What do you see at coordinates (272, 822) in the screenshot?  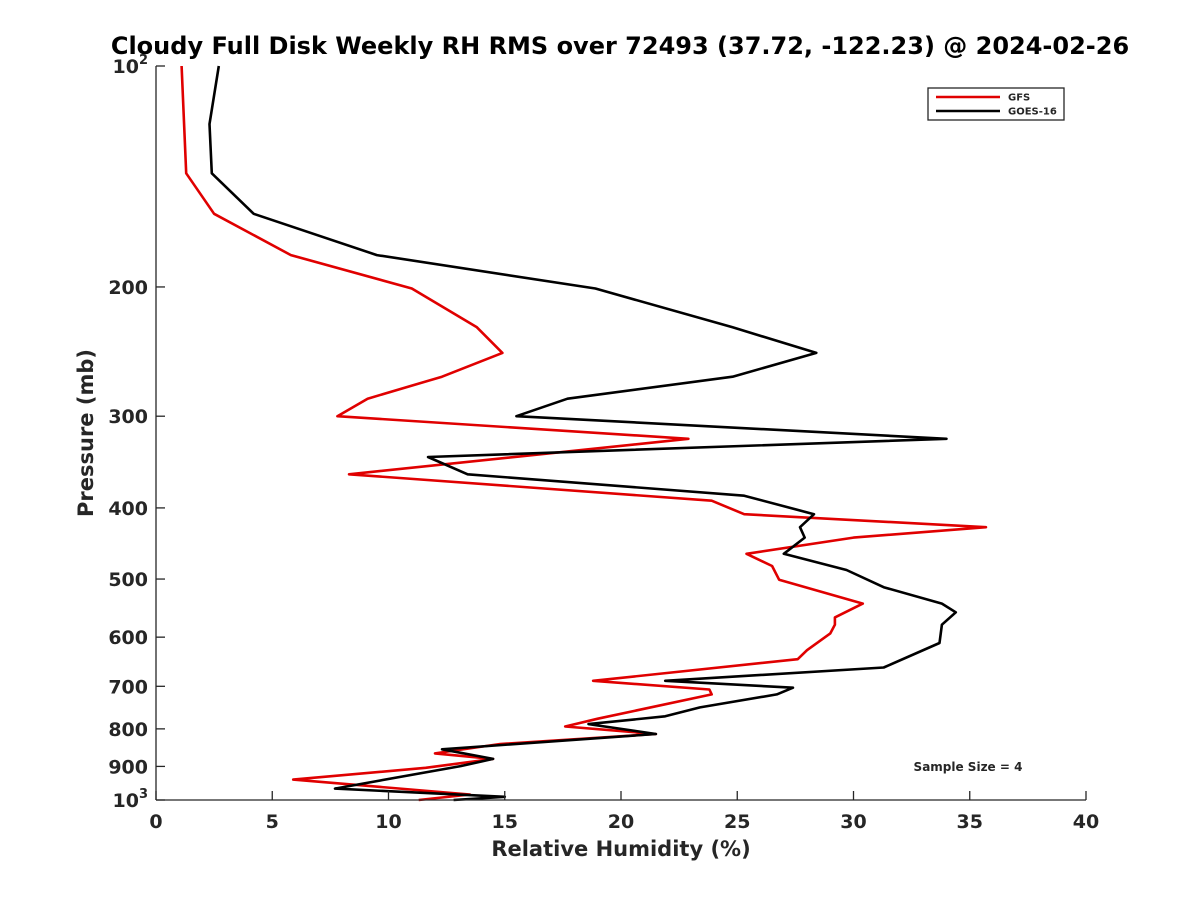 I see `x-tick-label: 5` at bounding box center [272, 822].